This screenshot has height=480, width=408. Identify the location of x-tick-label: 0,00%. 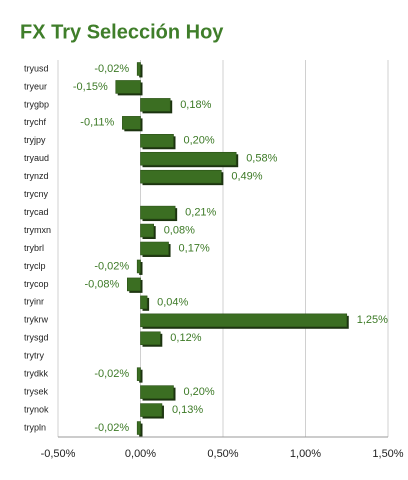
(140, 454).